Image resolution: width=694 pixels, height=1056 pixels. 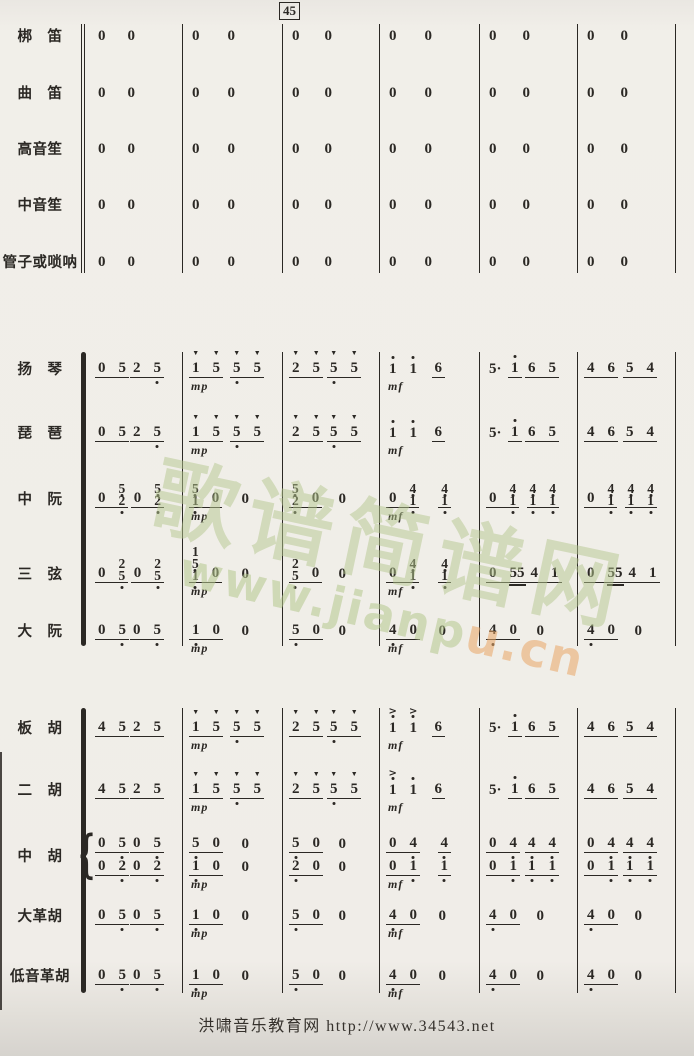 I want to click on accent-mark: >, so click(x=413, y=711).